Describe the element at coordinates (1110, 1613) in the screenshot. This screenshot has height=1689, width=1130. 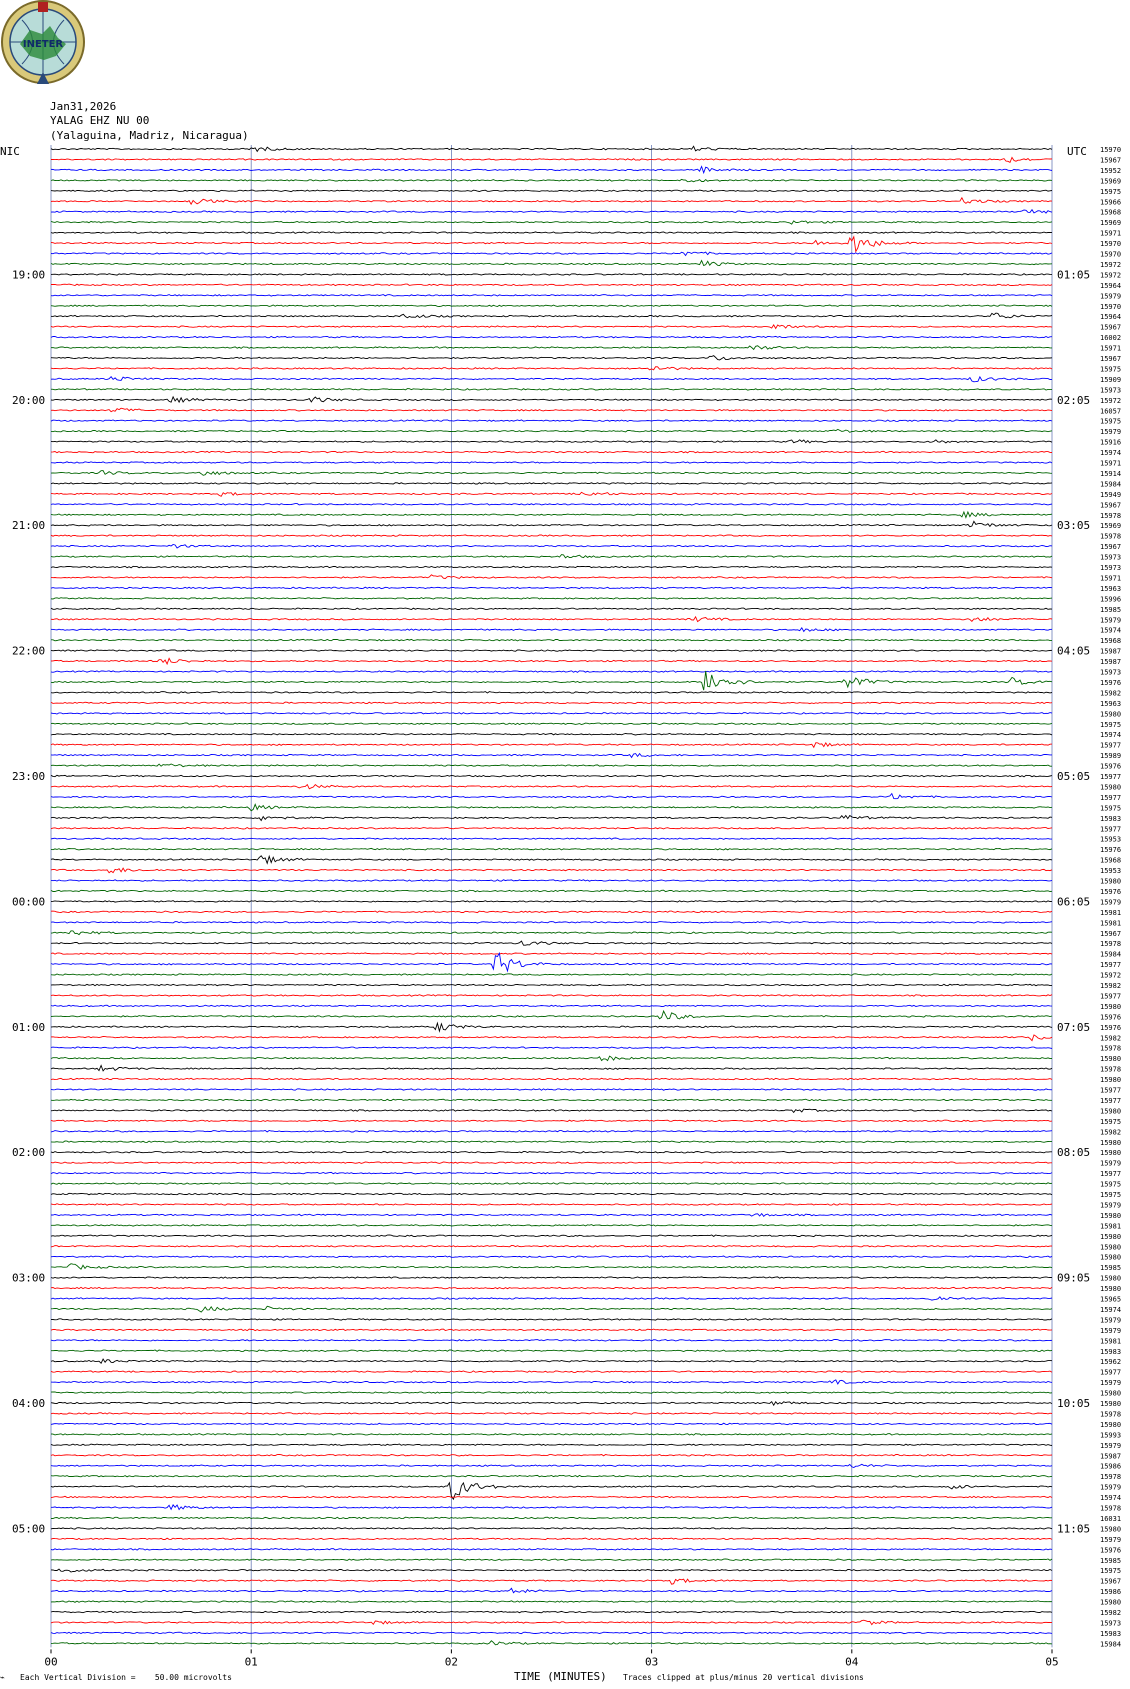
I see `row-count-label: 15982` at that location.